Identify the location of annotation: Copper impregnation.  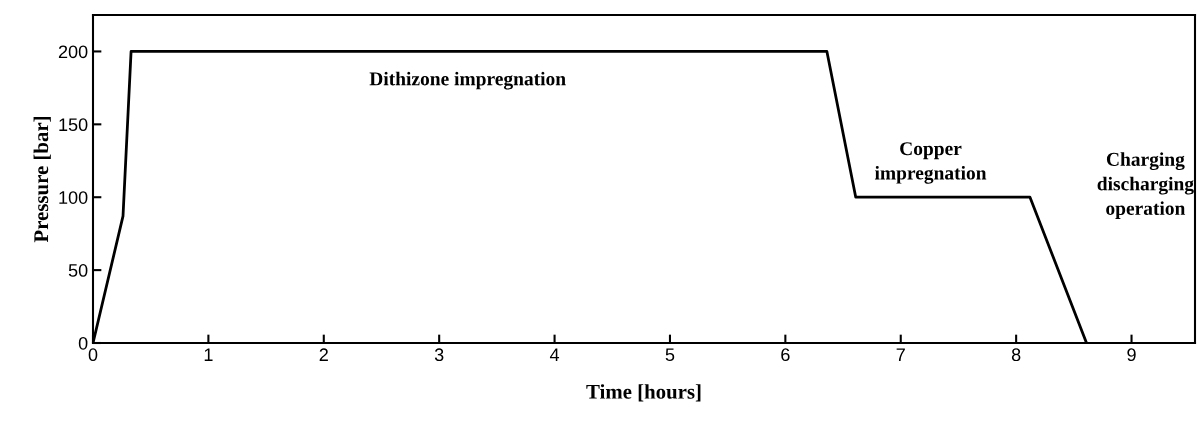
(930, 163).